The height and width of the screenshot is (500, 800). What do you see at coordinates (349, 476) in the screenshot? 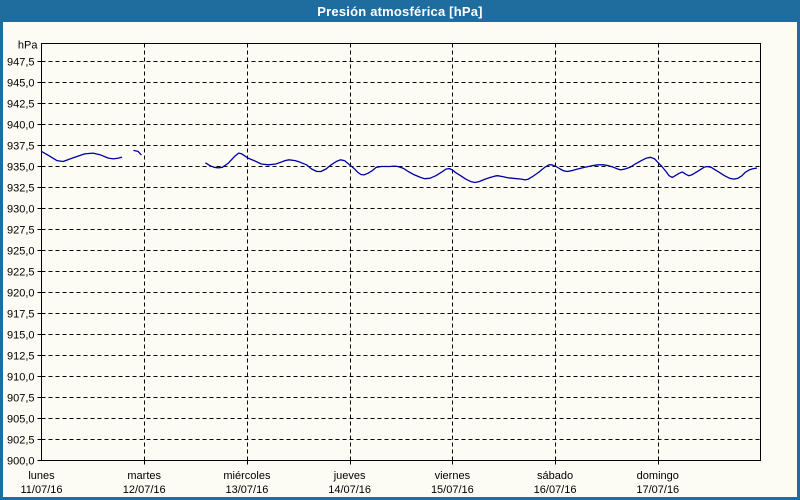
I see `day-name-label: jueves` at bounding box center [349, 476].